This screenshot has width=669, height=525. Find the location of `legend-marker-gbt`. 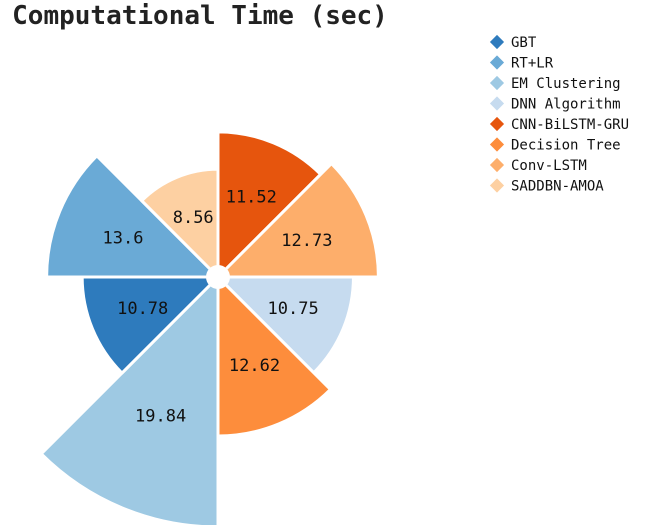

legend-marker-gbt is located at coordinates (497, 42).